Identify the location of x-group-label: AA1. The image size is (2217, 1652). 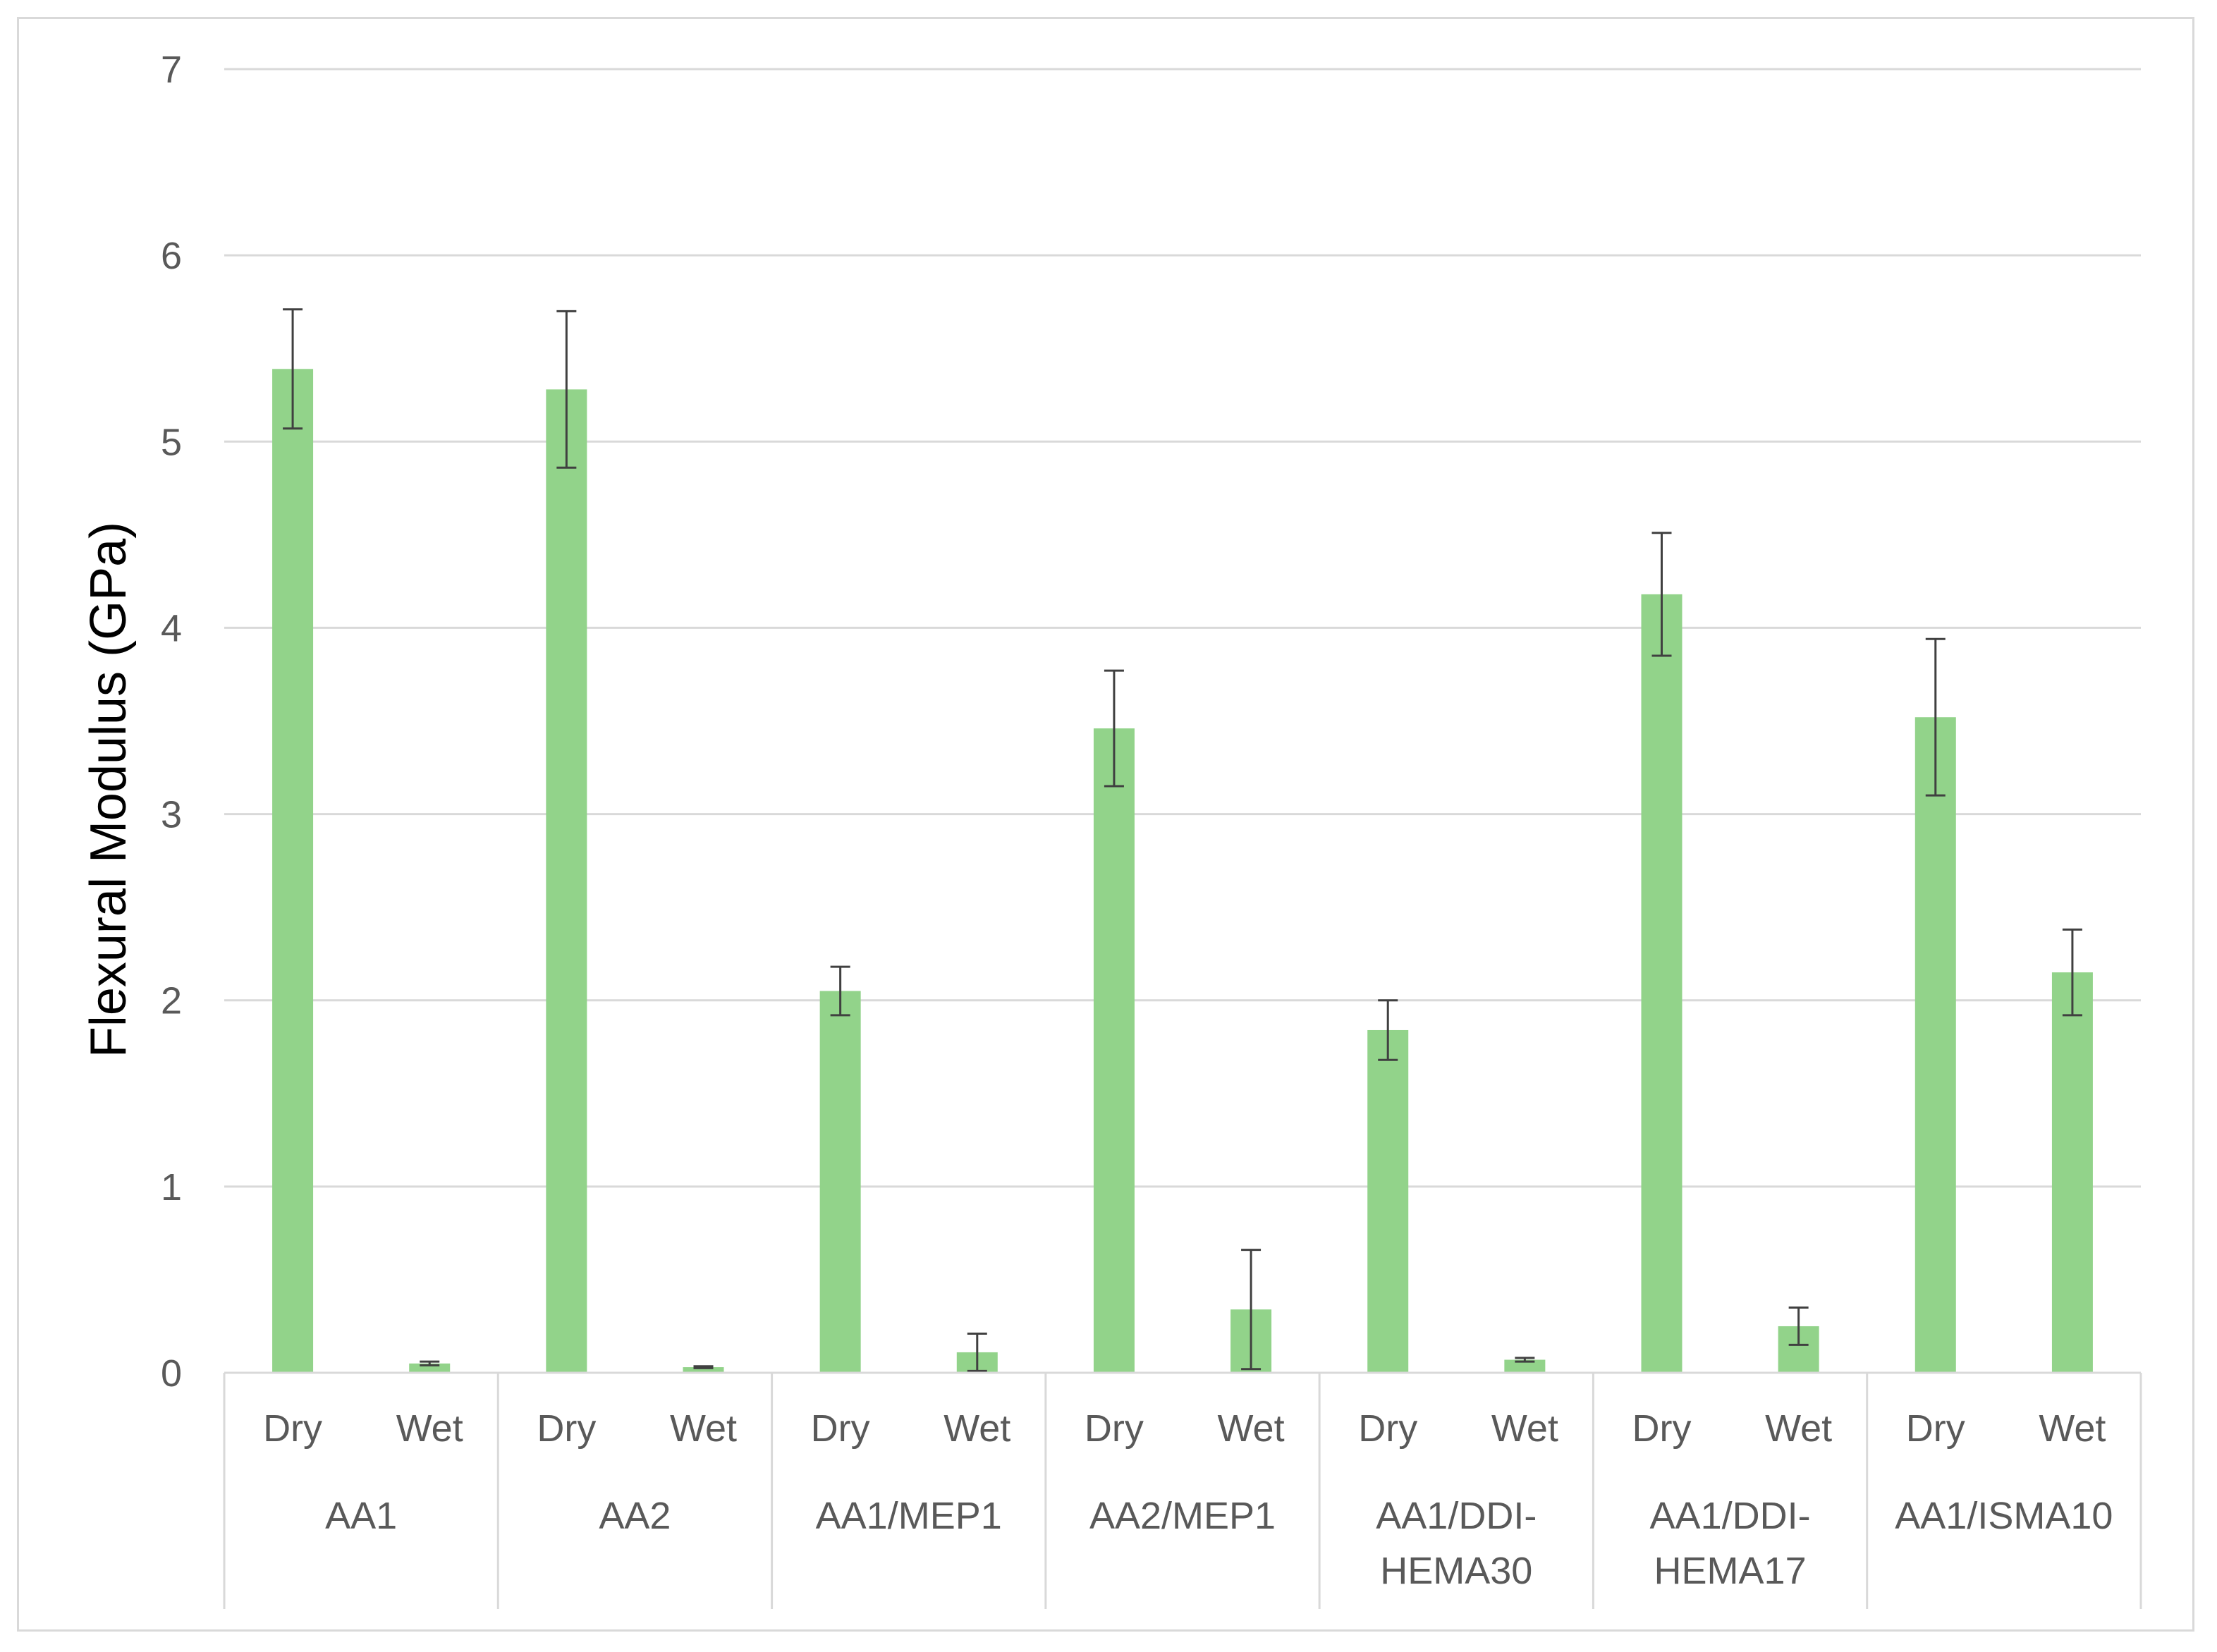
(361, 1516).